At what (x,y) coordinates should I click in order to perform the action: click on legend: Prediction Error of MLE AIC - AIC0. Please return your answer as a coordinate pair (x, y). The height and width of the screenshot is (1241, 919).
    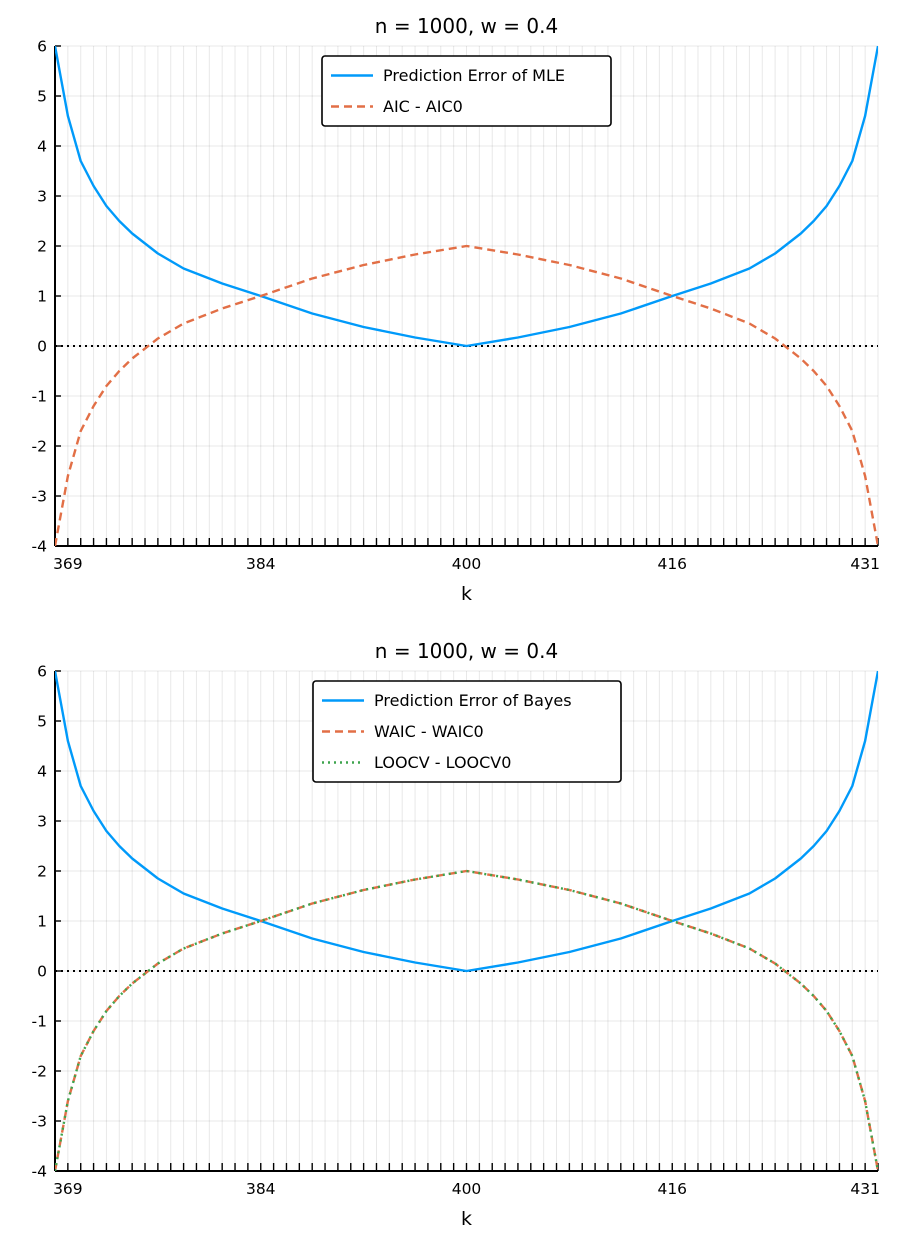
    Looking at the image, I should click on (466, 91).